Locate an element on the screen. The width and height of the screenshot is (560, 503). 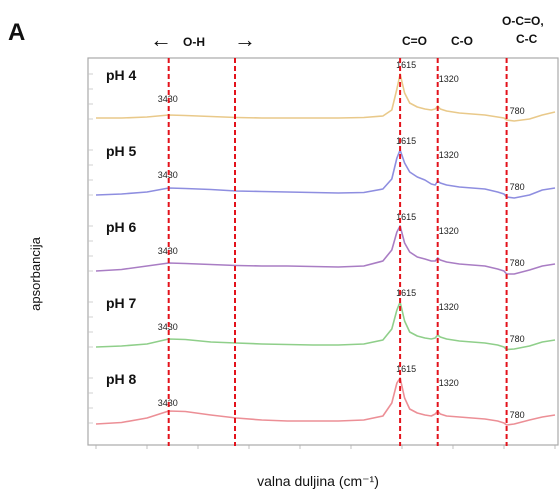
co-single-header: C-O is located at coordinates (462, 41).